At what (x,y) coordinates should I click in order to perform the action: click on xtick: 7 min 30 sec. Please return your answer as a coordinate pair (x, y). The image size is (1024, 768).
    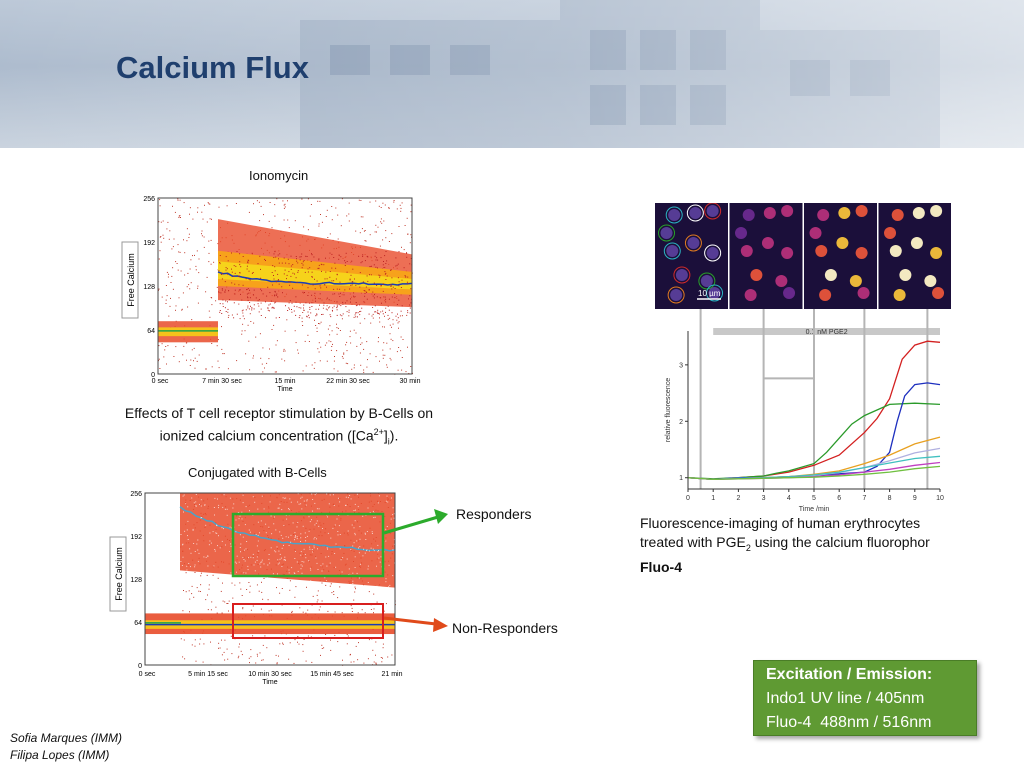
    Looking at the image, I should click on (222, 381).